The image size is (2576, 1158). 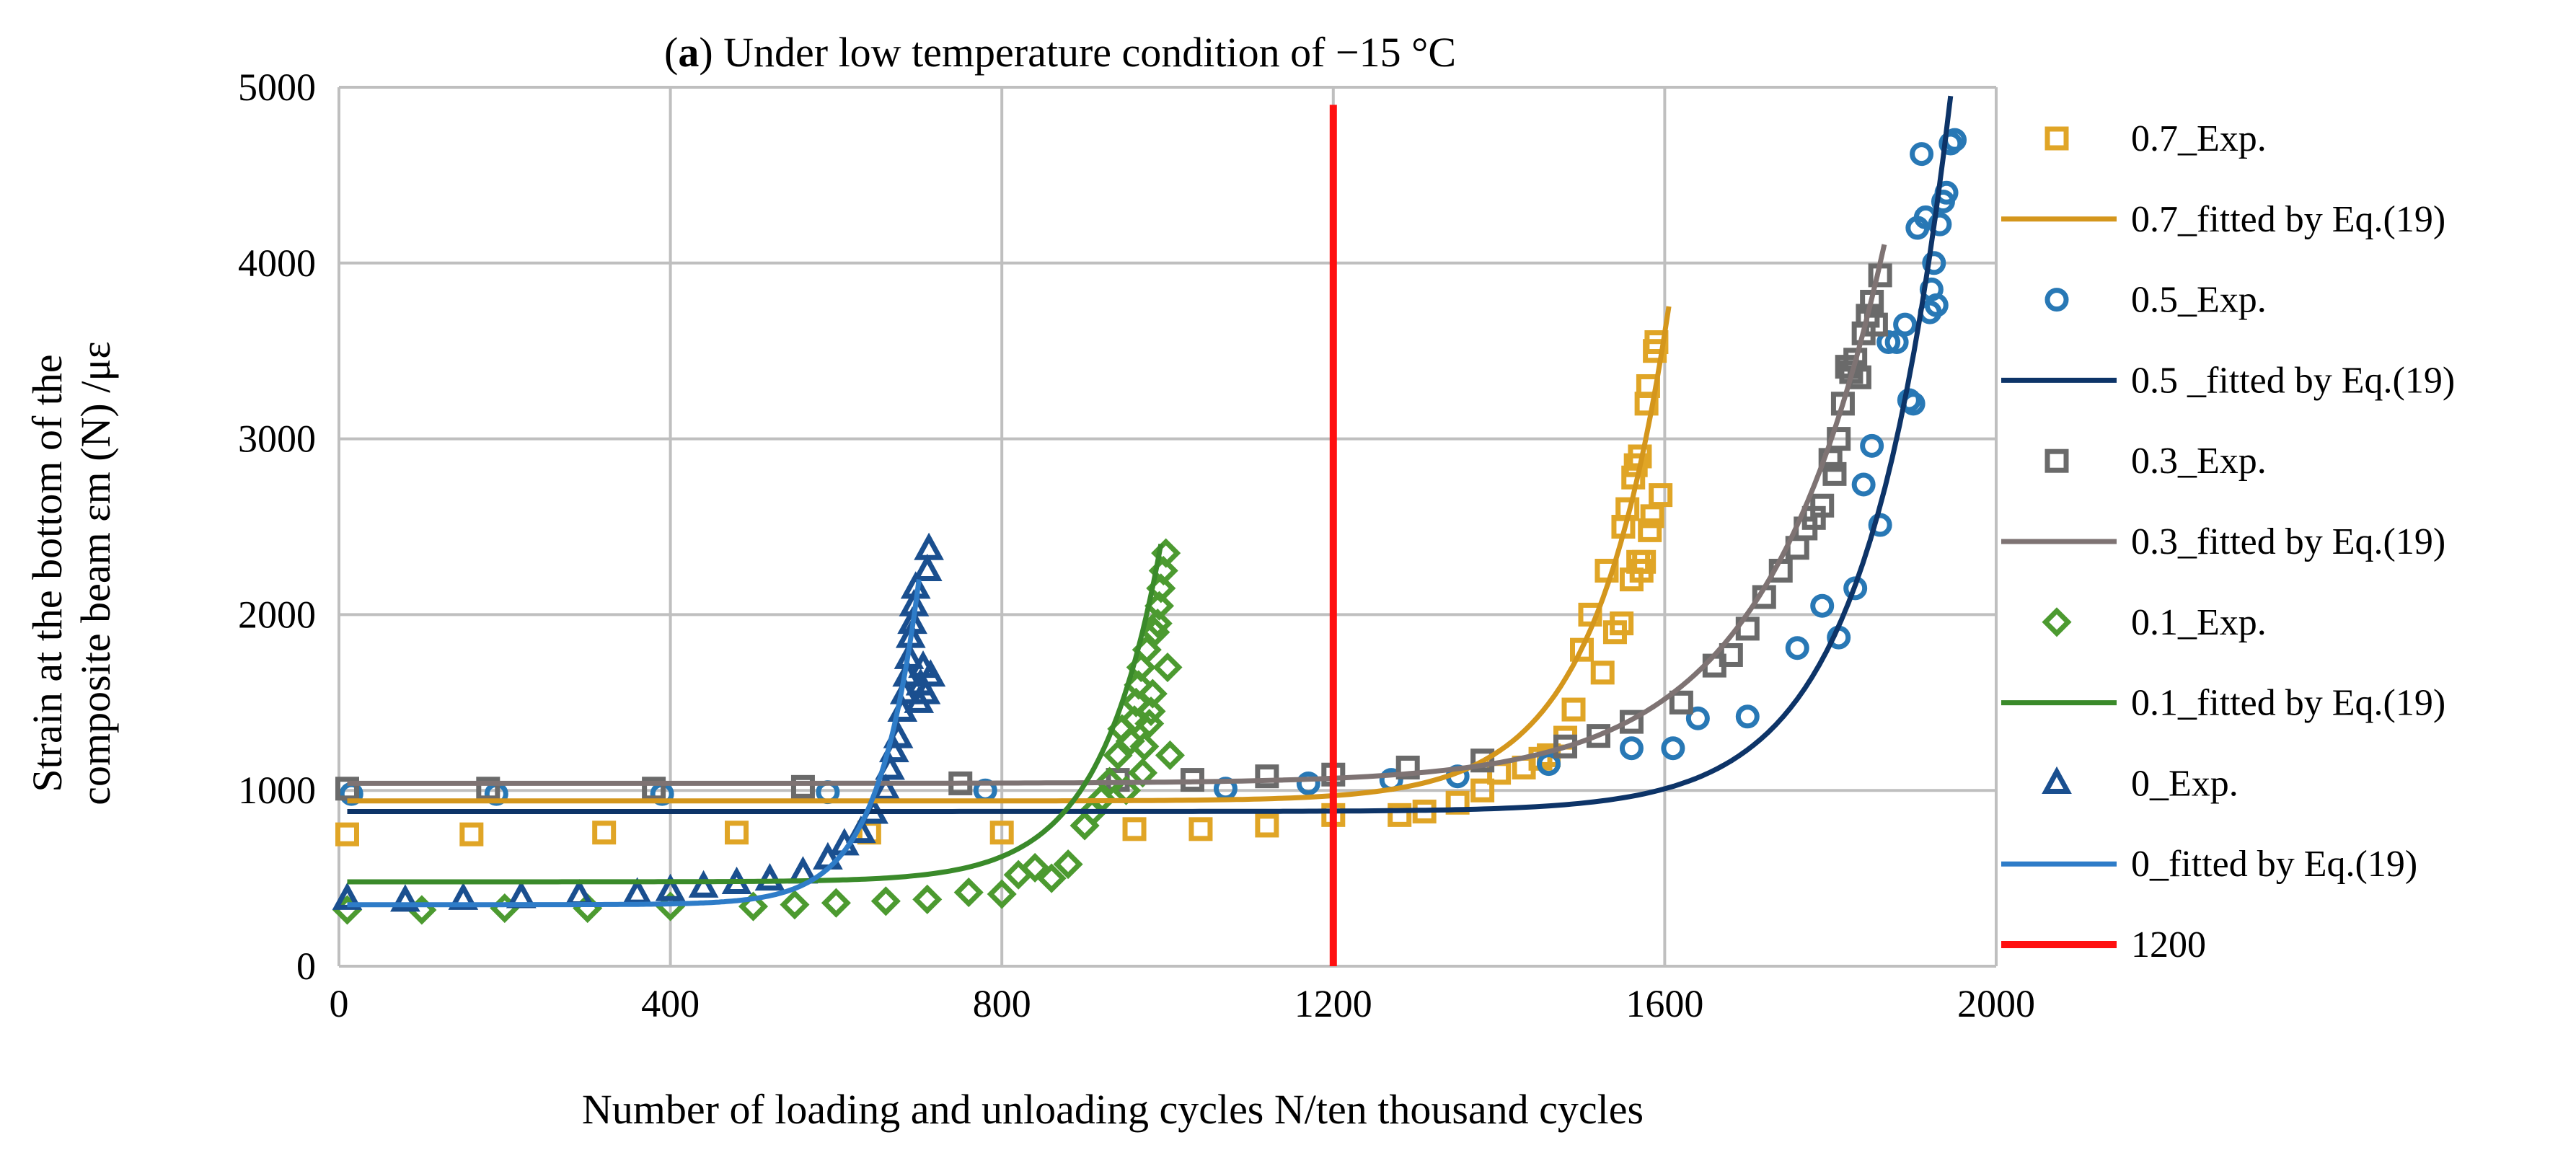 What do you see at coordinates (1002, 1003) in the screenshot?
I see `x-tick-label: 800` at bounding box center [1002, 1003].